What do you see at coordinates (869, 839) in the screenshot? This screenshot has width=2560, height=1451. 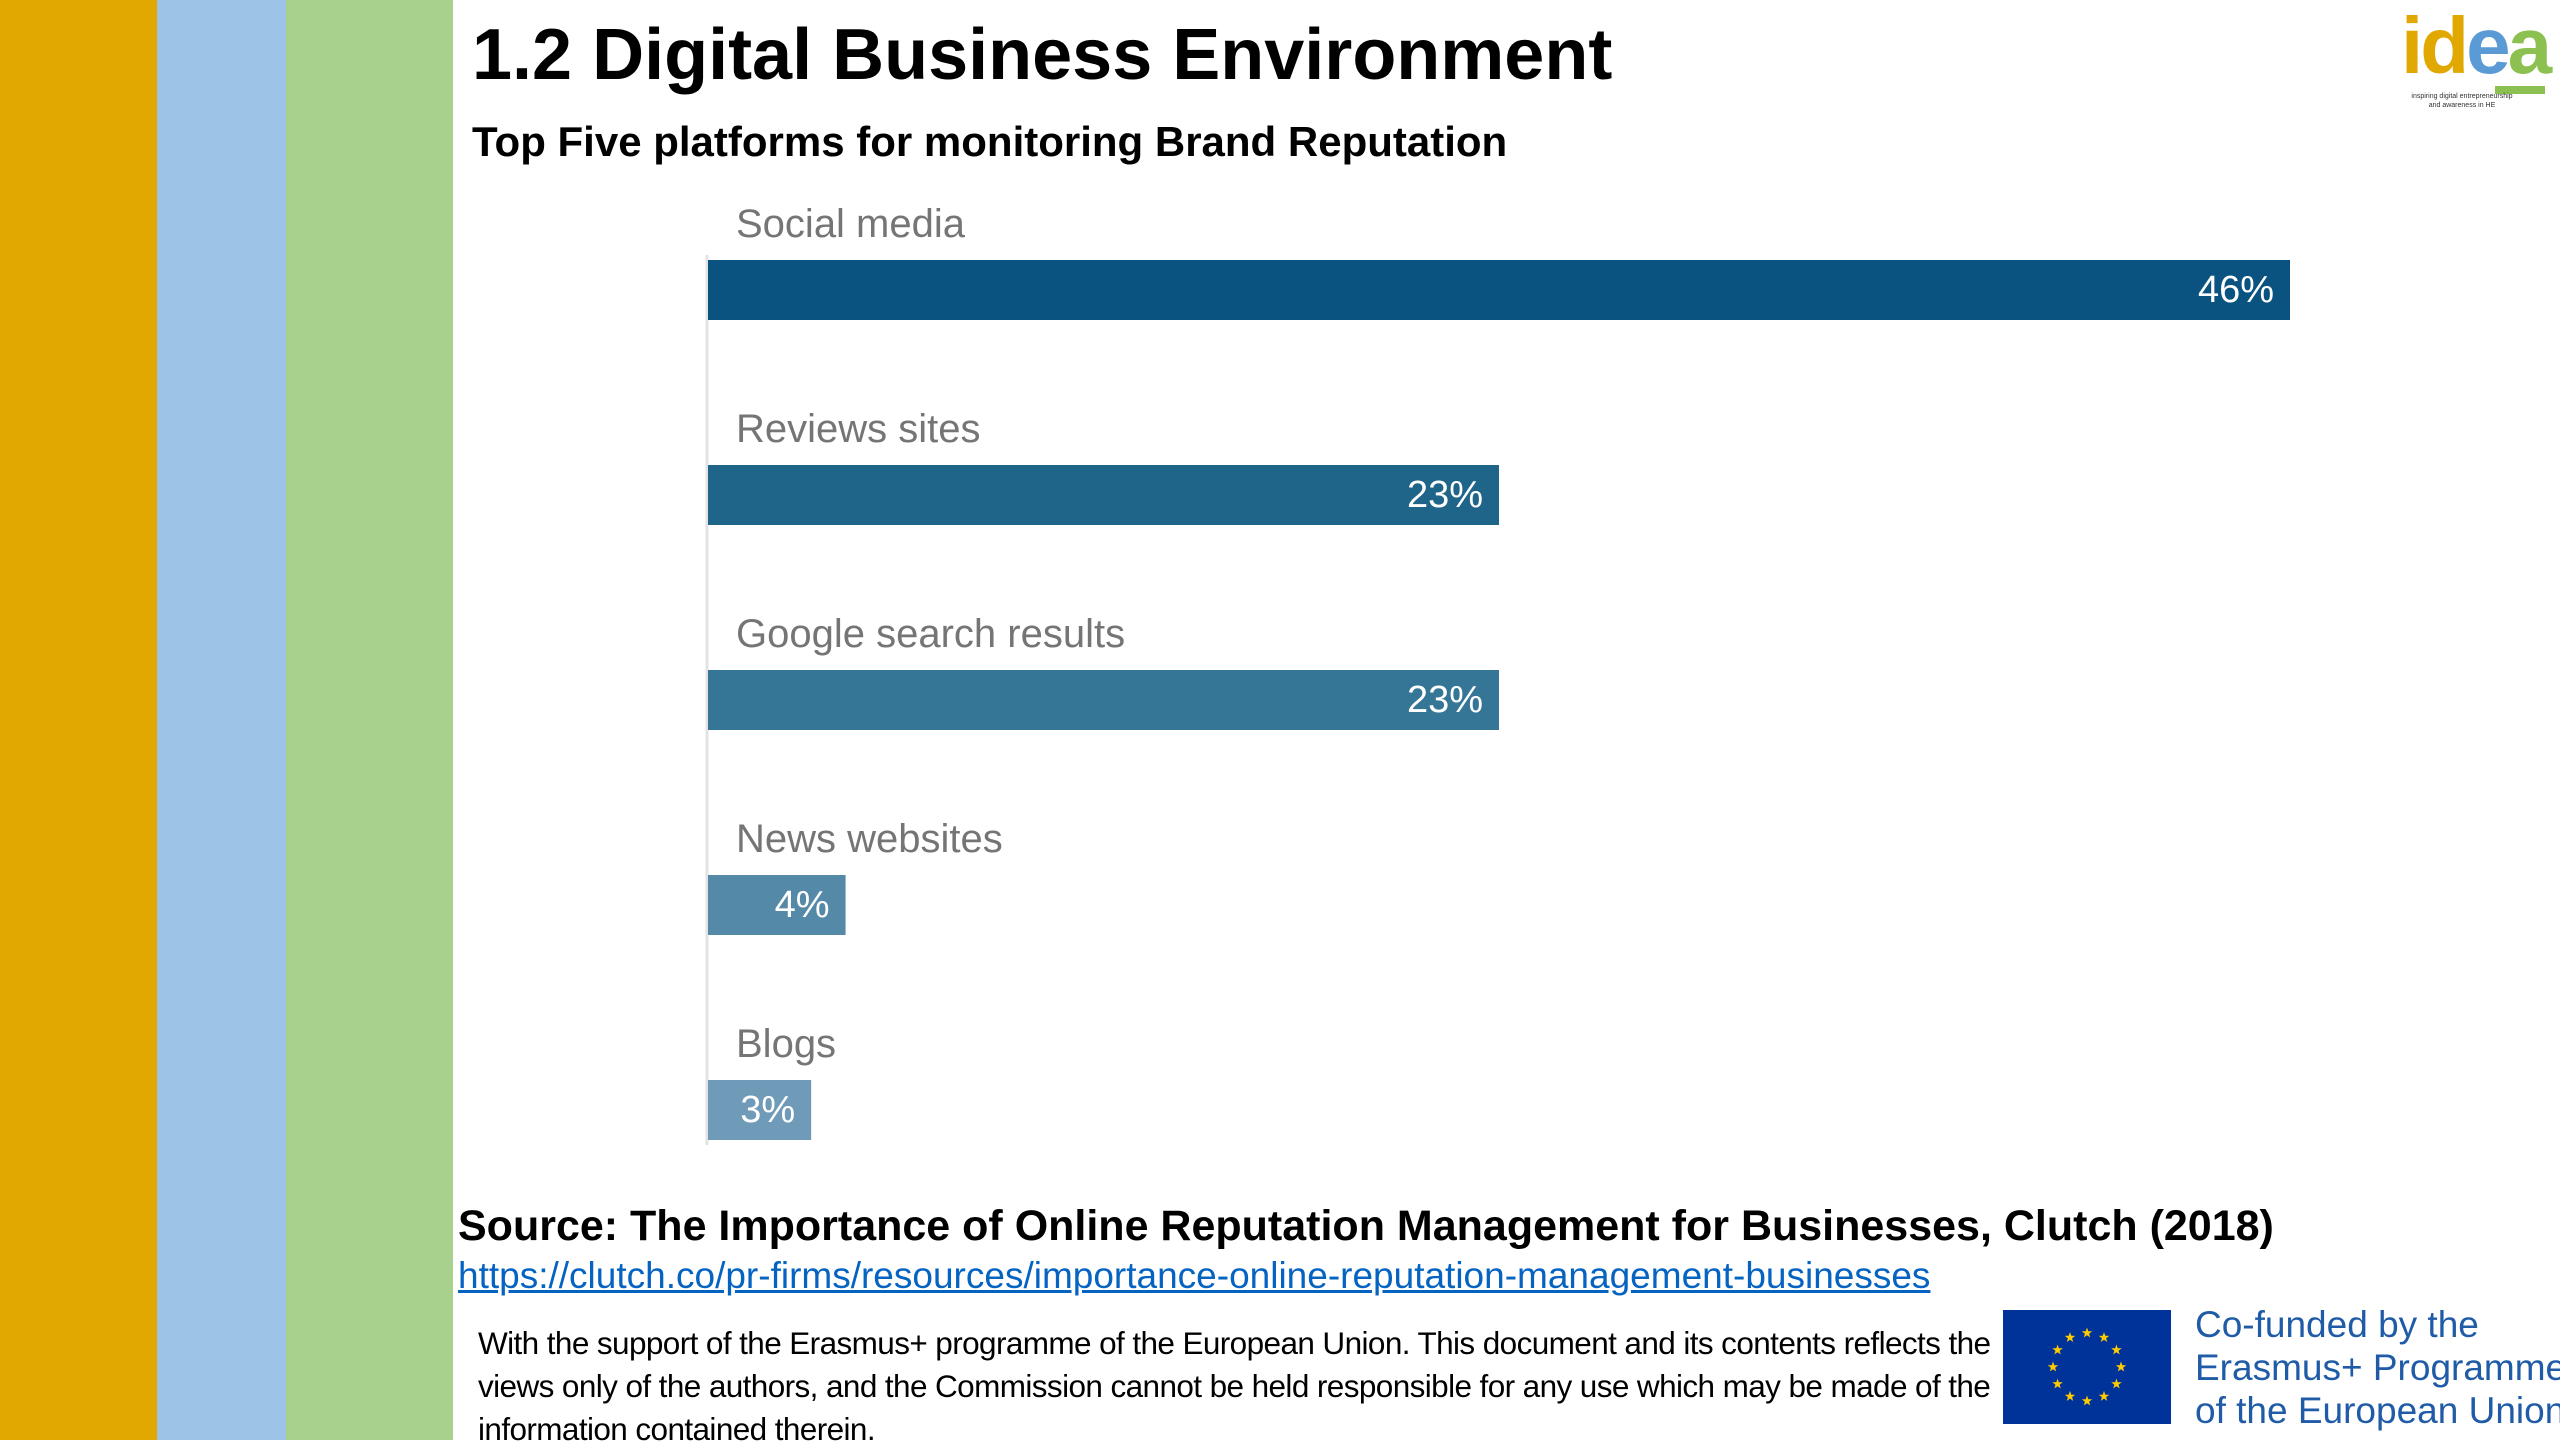 I see `category-label: News websites` at bounding box center [869, 839].